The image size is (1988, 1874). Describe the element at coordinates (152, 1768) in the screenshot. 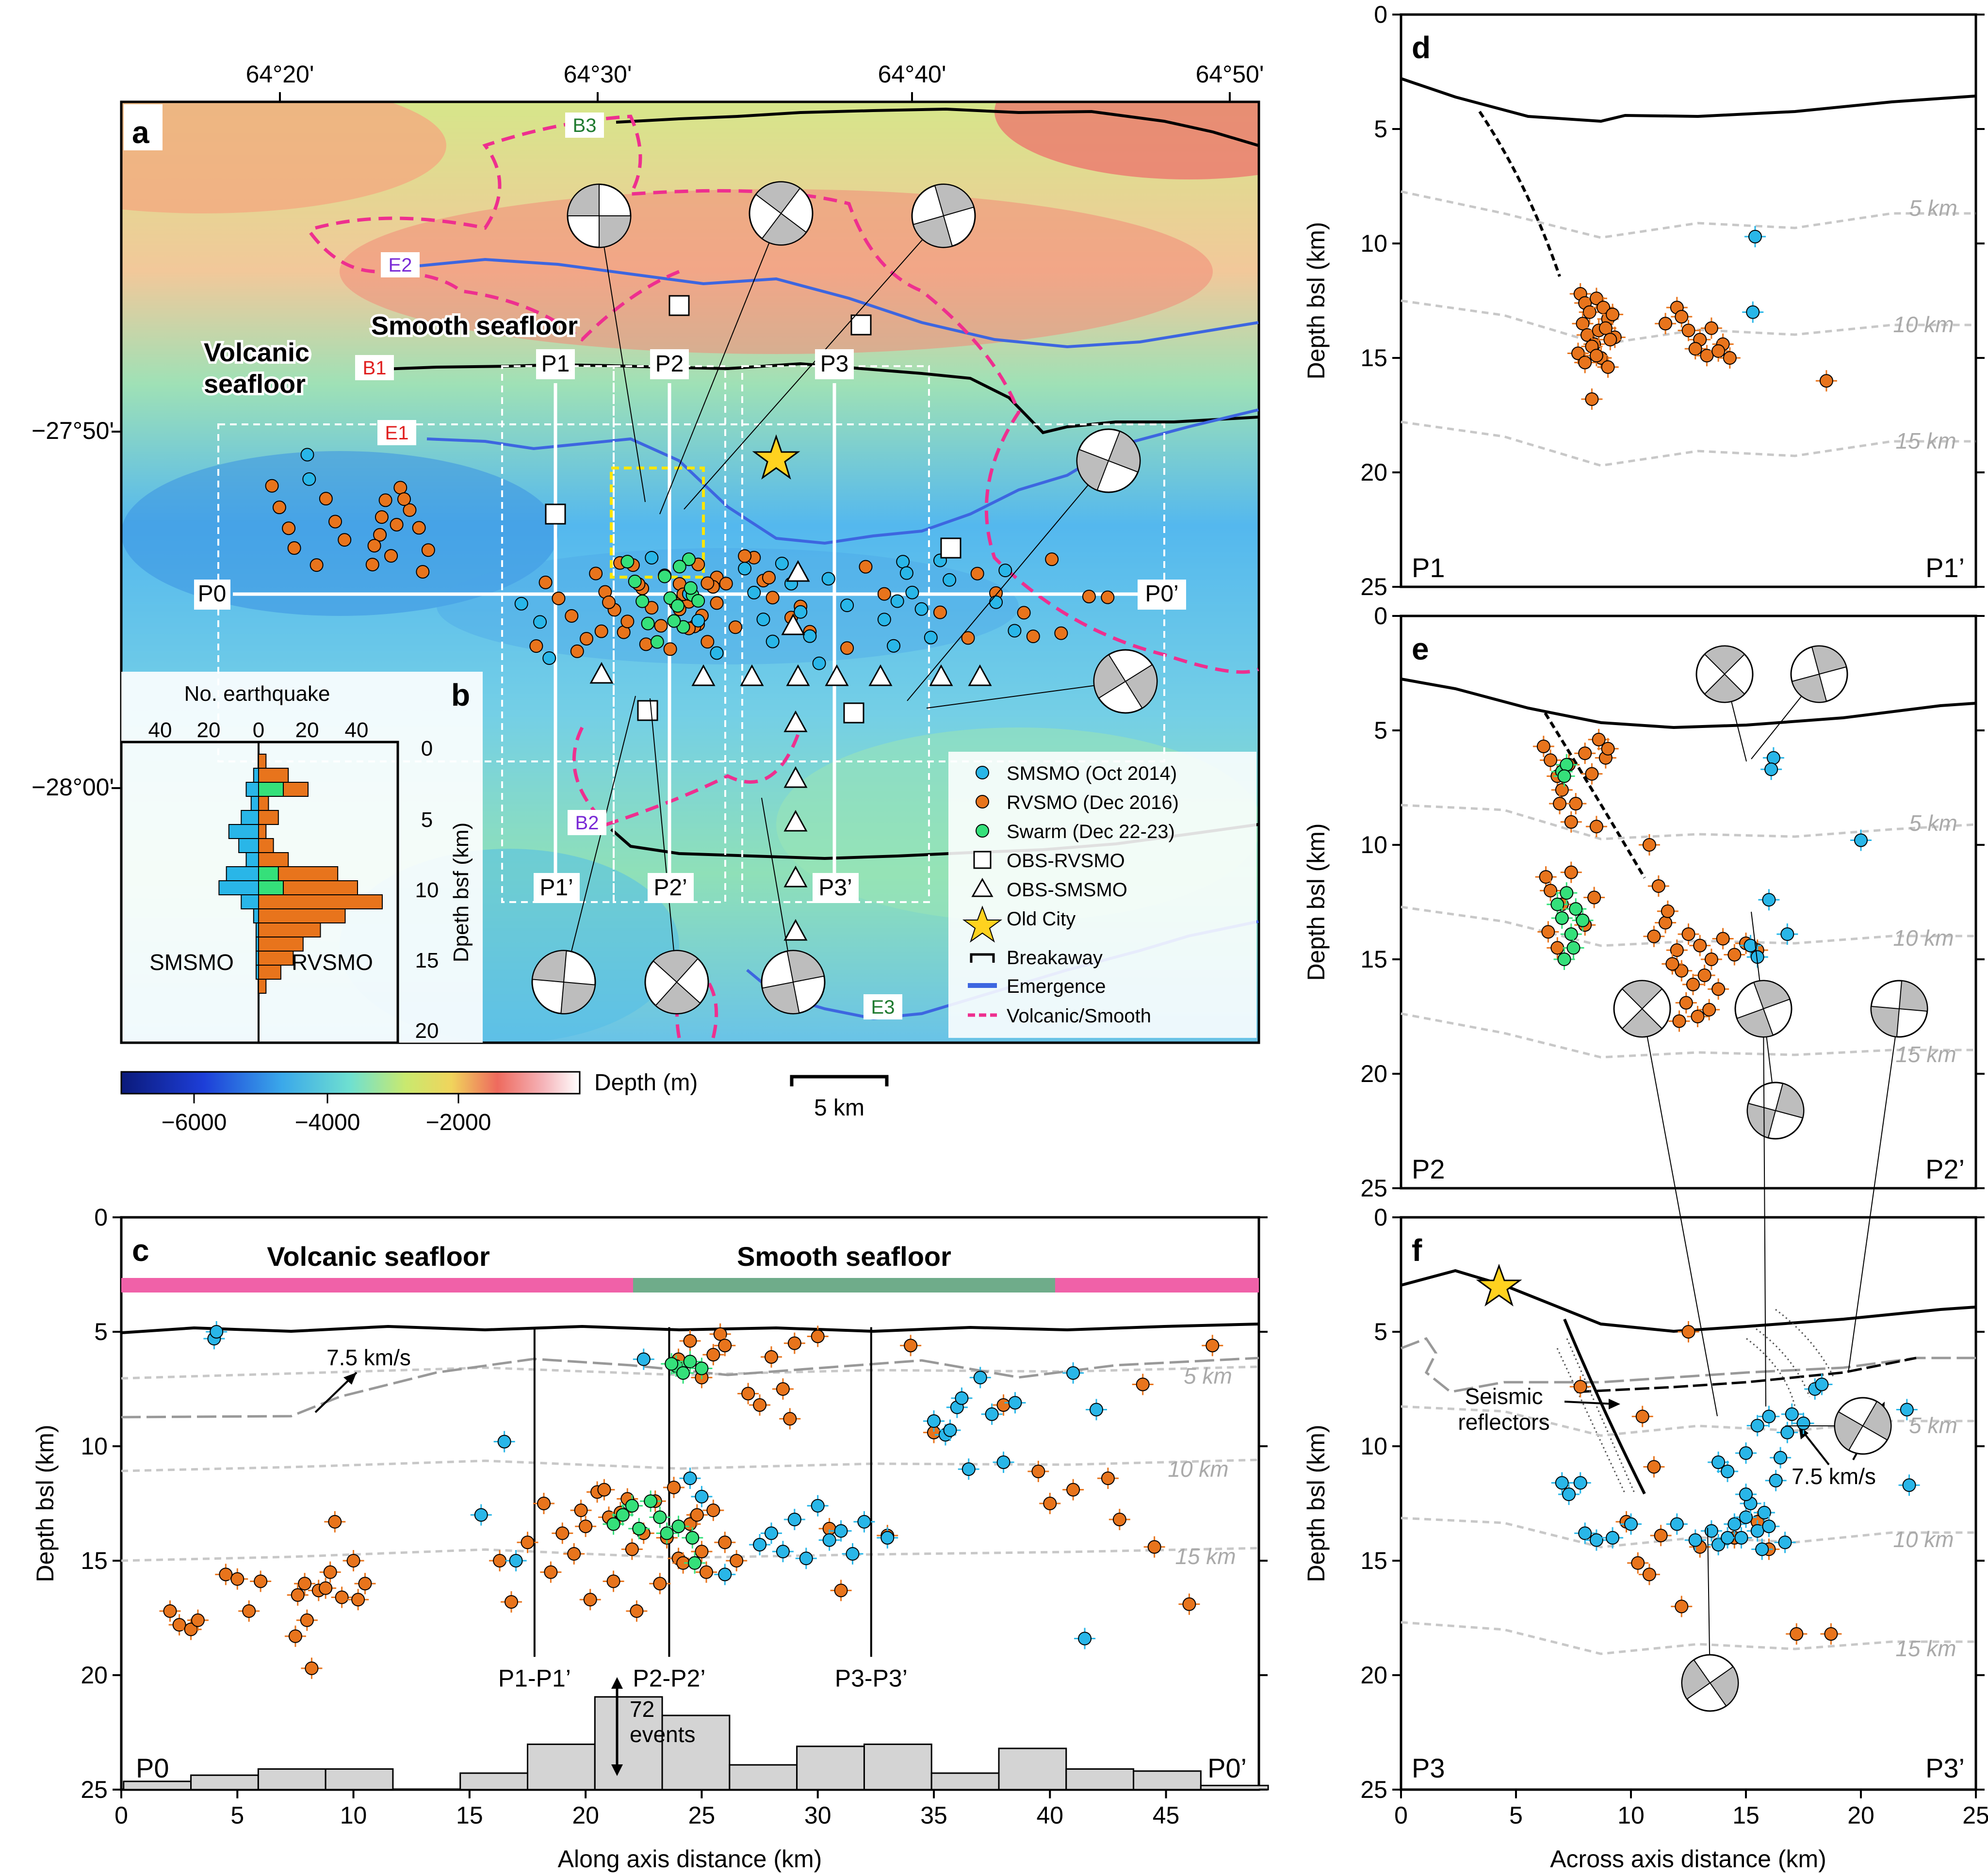

I see `corner-label-p0: P0` at that location.